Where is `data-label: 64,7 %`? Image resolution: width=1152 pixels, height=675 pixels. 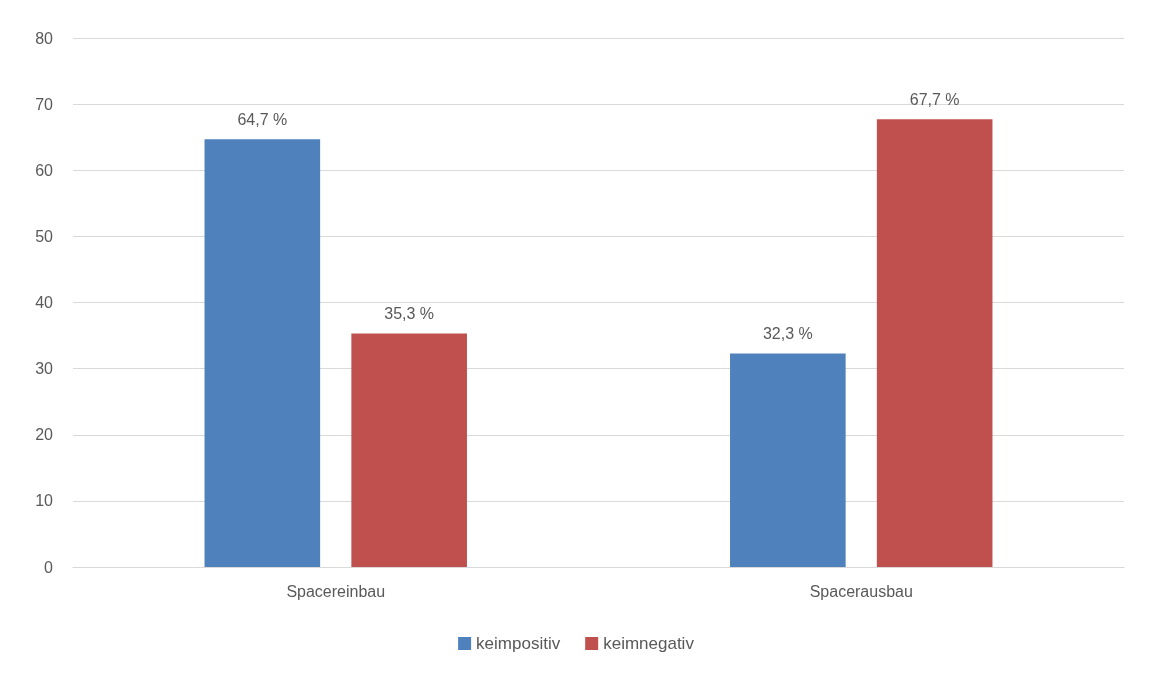
data-label: 64,7 % is located at coordinates (262, 119).